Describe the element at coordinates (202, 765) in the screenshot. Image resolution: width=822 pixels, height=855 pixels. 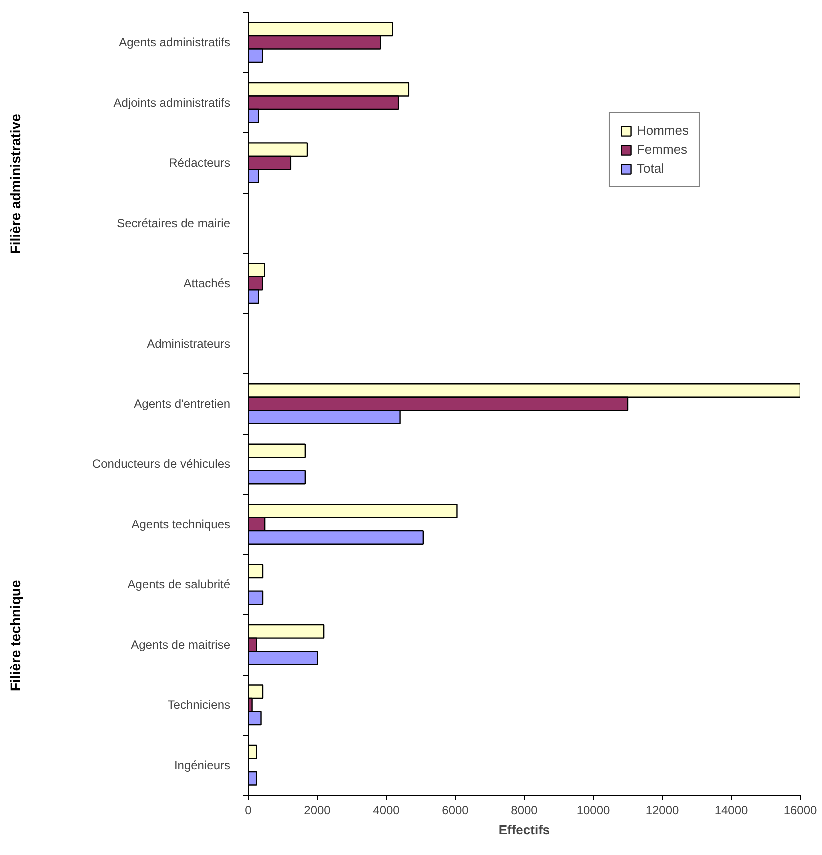
I see `y-tick-label: Ingénieurs` at that location.